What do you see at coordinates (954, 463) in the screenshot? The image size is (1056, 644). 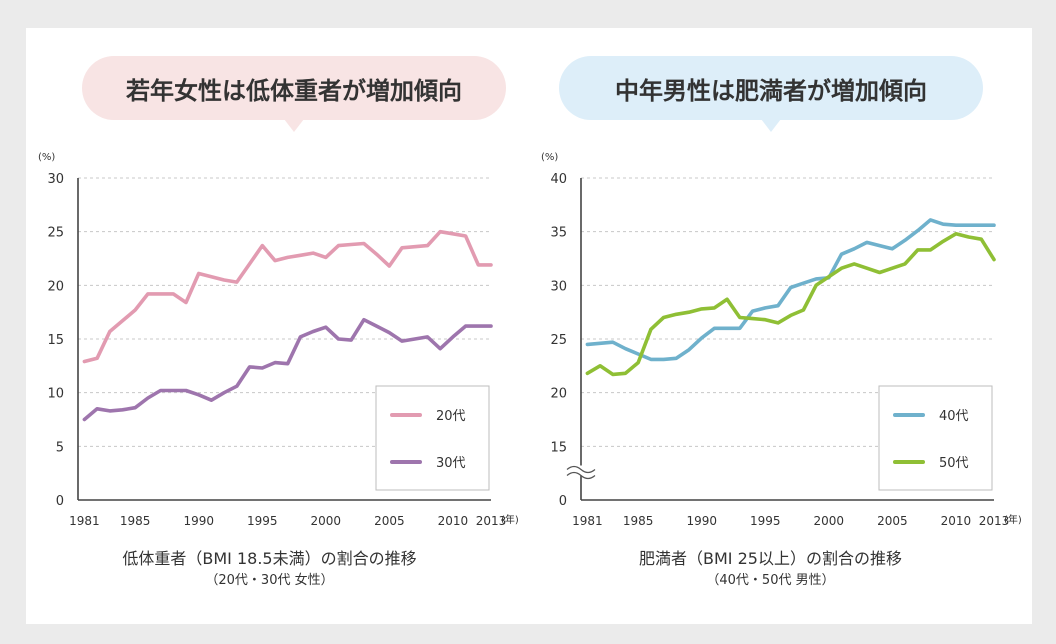 I see `legend-label: 50代` at bounding box center [954, 463].